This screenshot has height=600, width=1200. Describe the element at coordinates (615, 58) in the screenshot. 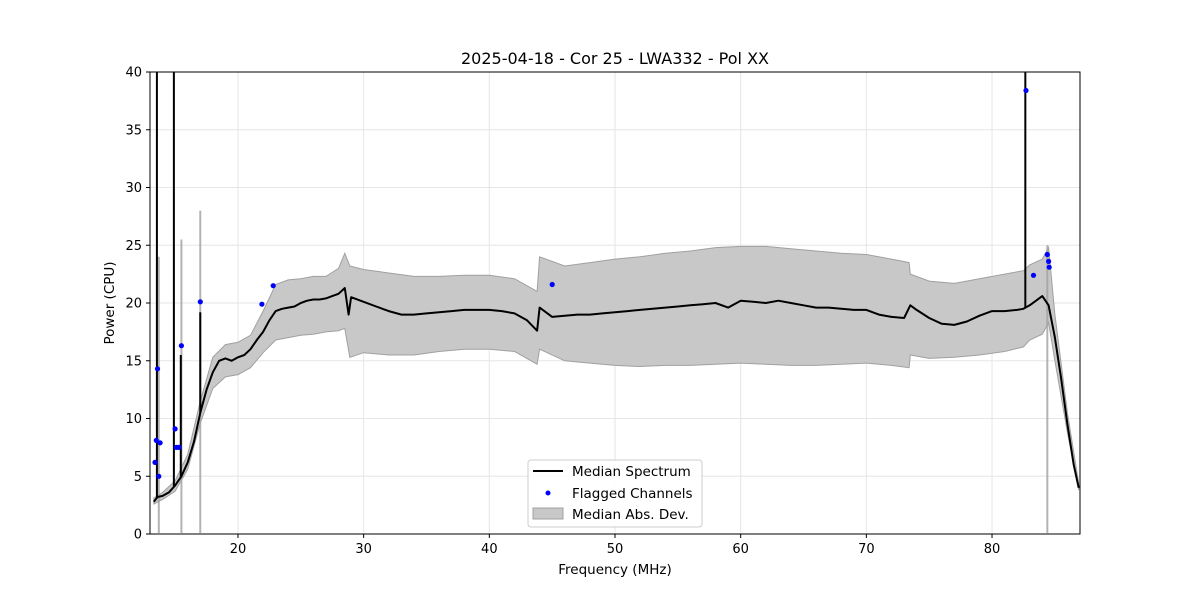

I see `chart-title: 2025-04-18 - Cor 25 - LWA332 - Pol XX` at that location.